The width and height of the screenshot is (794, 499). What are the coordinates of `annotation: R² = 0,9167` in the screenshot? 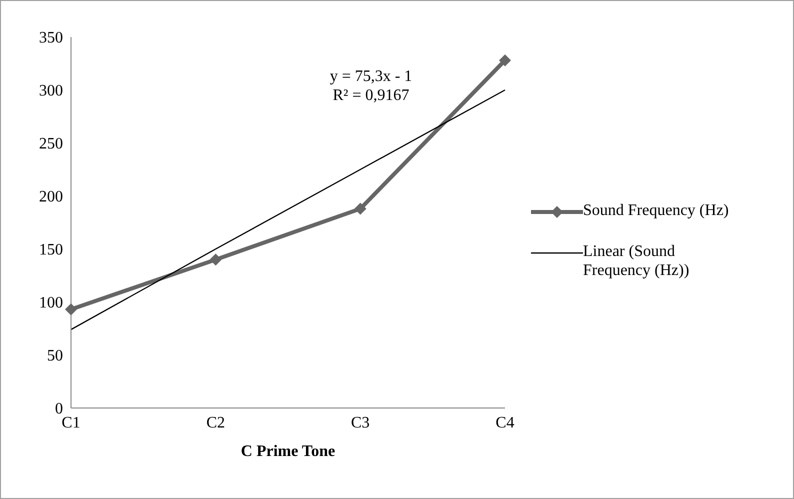 It's located at (371, 96).